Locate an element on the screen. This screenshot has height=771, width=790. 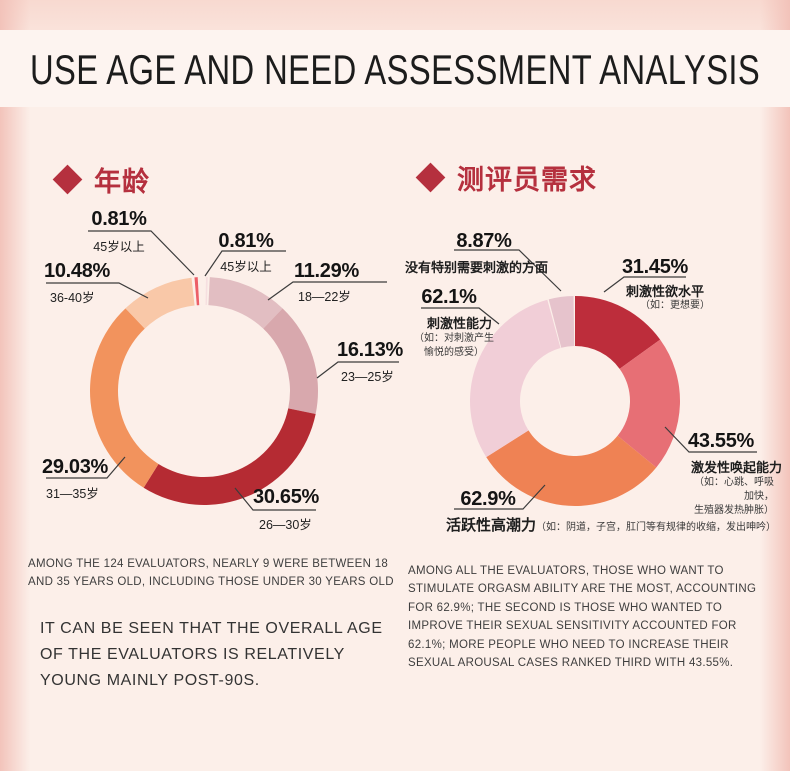
age-section-header: 年龄 is located at coordinates (101, 179).